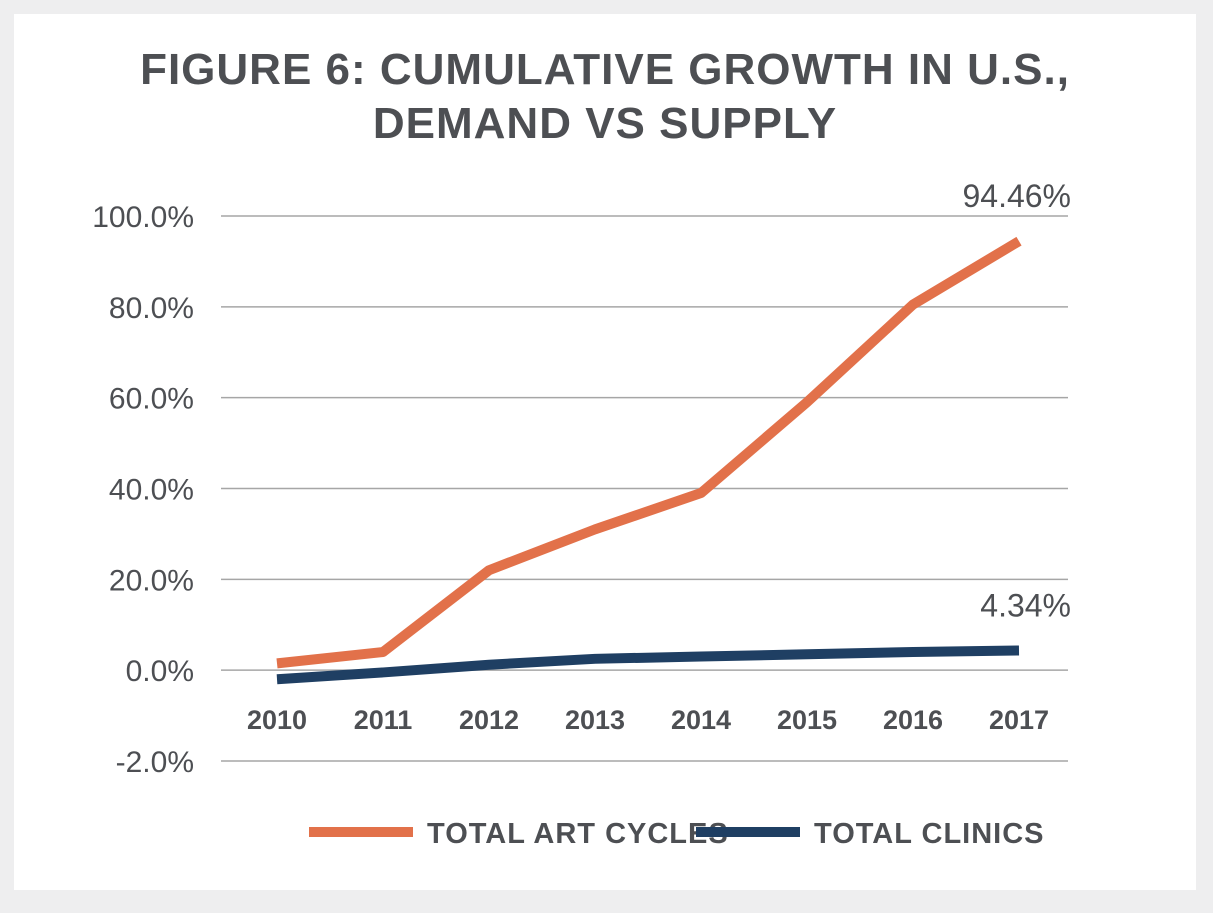  I want to click on y-tick-label: -2.0%, so click(155, 762).